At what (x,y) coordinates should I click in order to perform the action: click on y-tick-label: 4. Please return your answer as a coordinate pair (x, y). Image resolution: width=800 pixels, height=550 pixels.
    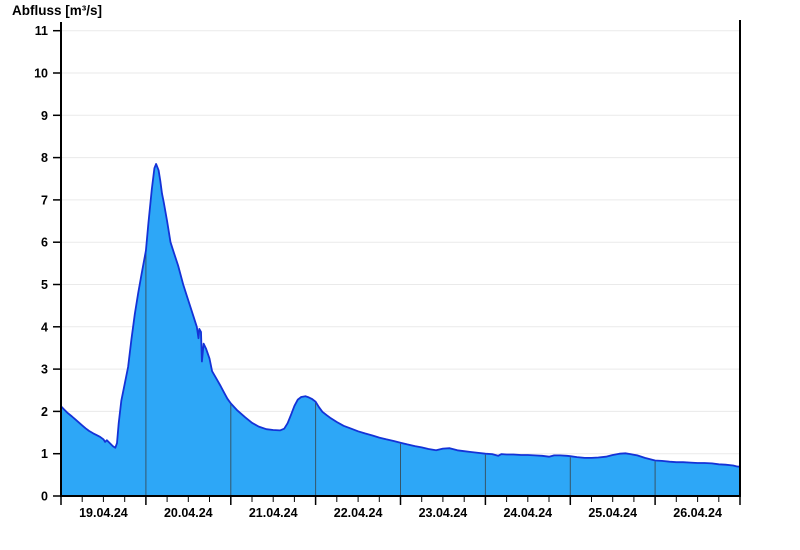
    Looking at the image, I should click on (44, 327).